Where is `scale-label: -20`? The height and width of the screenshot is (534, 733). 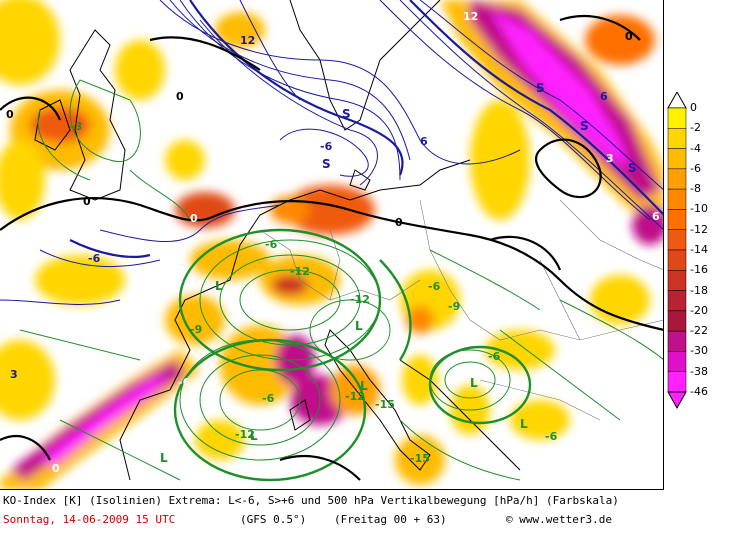 scale-label: -20 is located at coordinates (699, 310).